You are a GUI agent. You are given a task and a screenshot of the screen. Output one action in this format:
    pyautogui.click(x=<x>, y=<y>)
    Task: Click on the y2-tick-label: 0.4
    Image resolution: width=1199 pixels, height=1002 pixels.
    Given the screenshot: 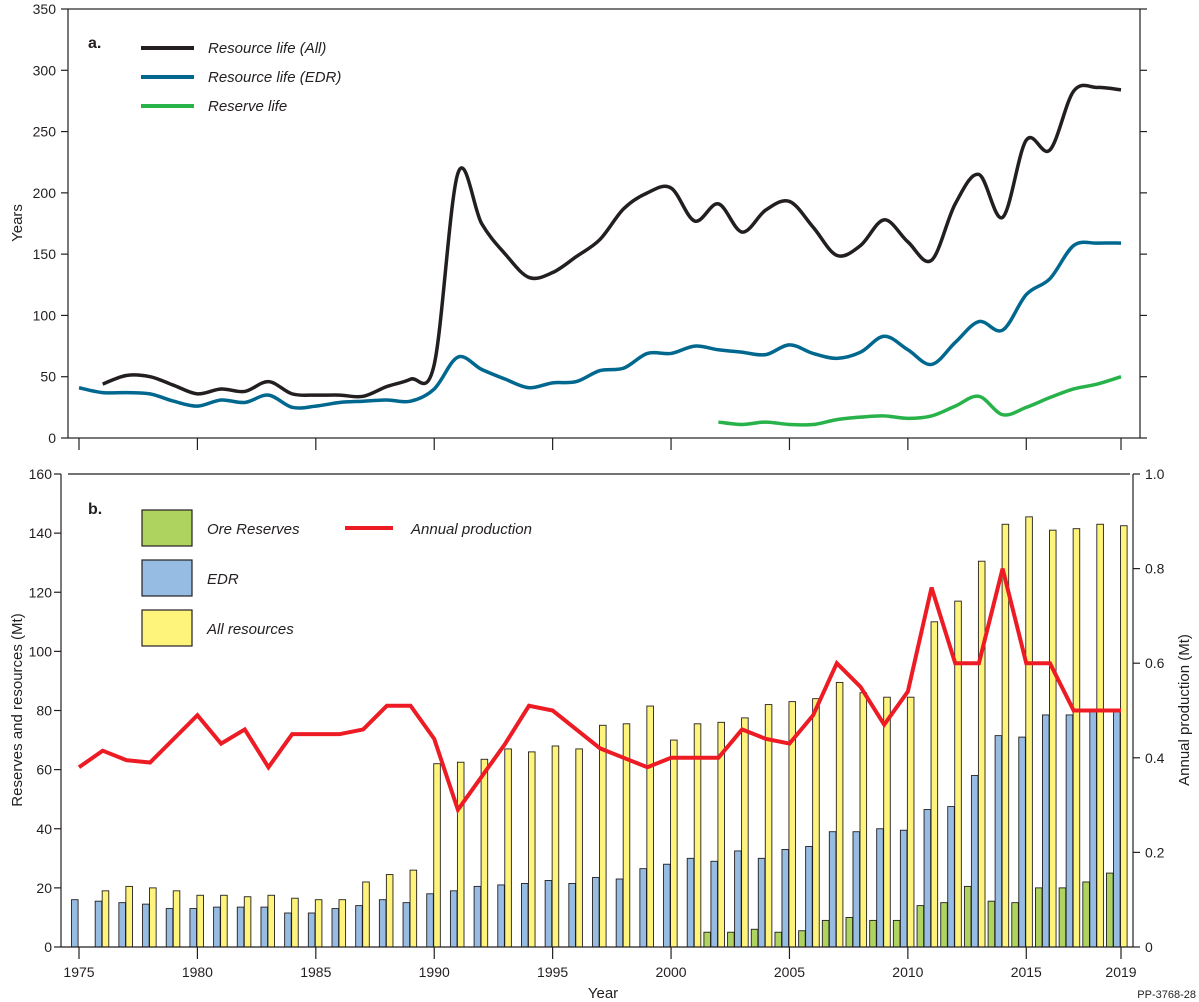 What is the action you would take?
    pyautogui.click(x=1155, y=758)
    